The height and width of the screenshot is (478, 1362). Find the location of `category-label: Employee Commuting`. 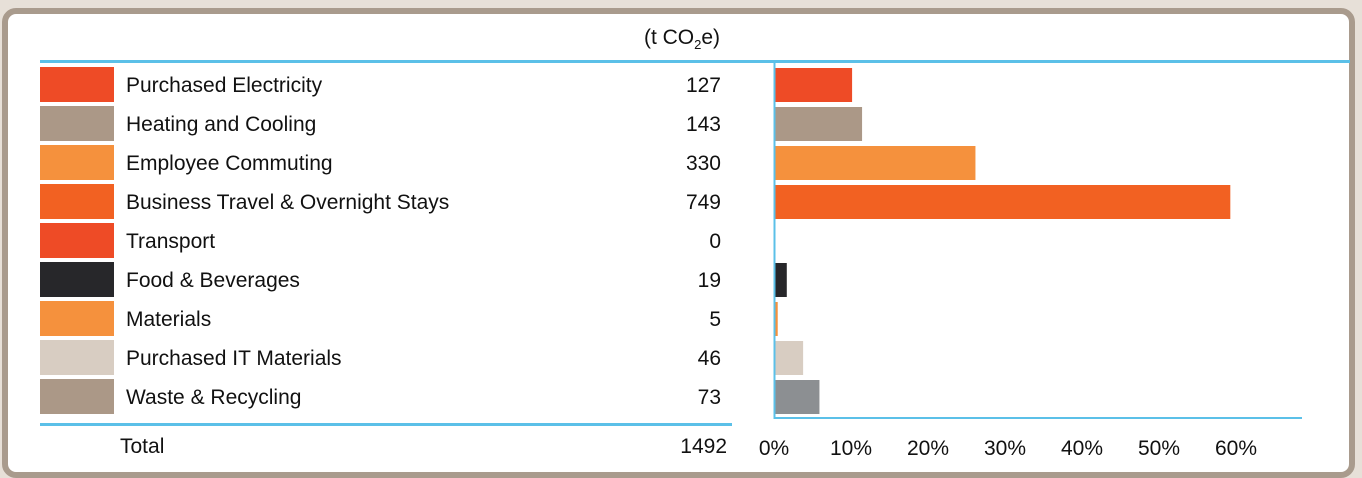

category-label: Employee Commuting is located at coordinates (229, 163).